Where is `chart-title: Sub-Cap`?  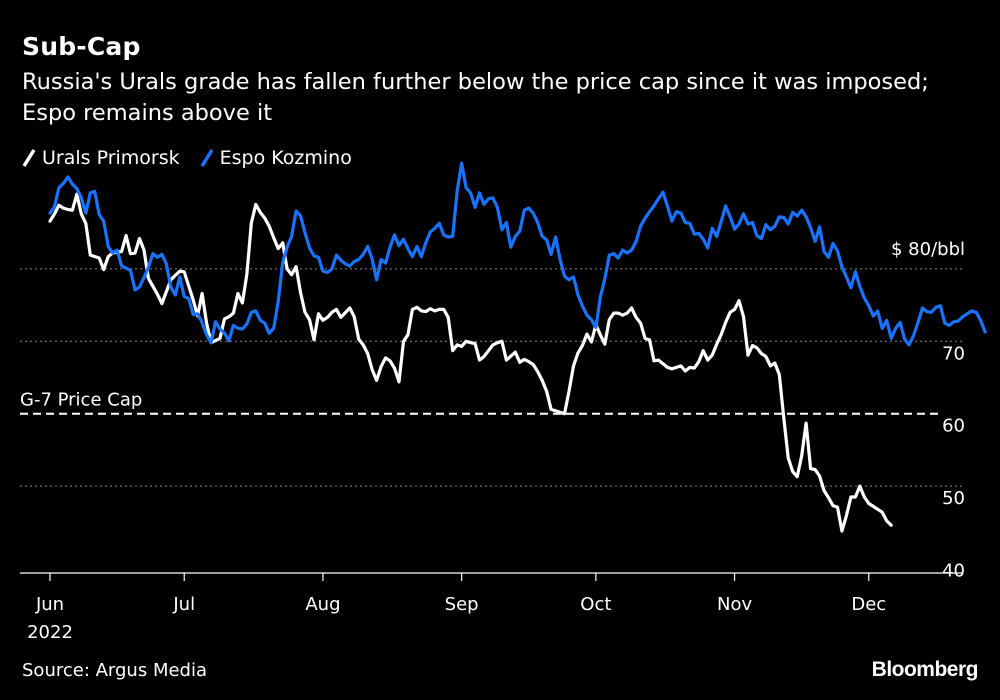
chart-title: Sub-Cap is located at coordinates (81, 46).